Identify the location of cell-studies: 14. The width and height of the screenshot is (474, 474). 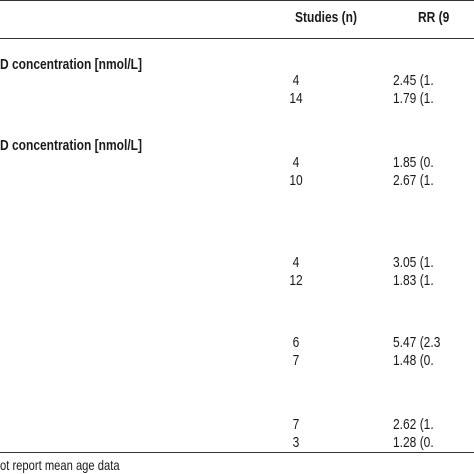
(296, 98).